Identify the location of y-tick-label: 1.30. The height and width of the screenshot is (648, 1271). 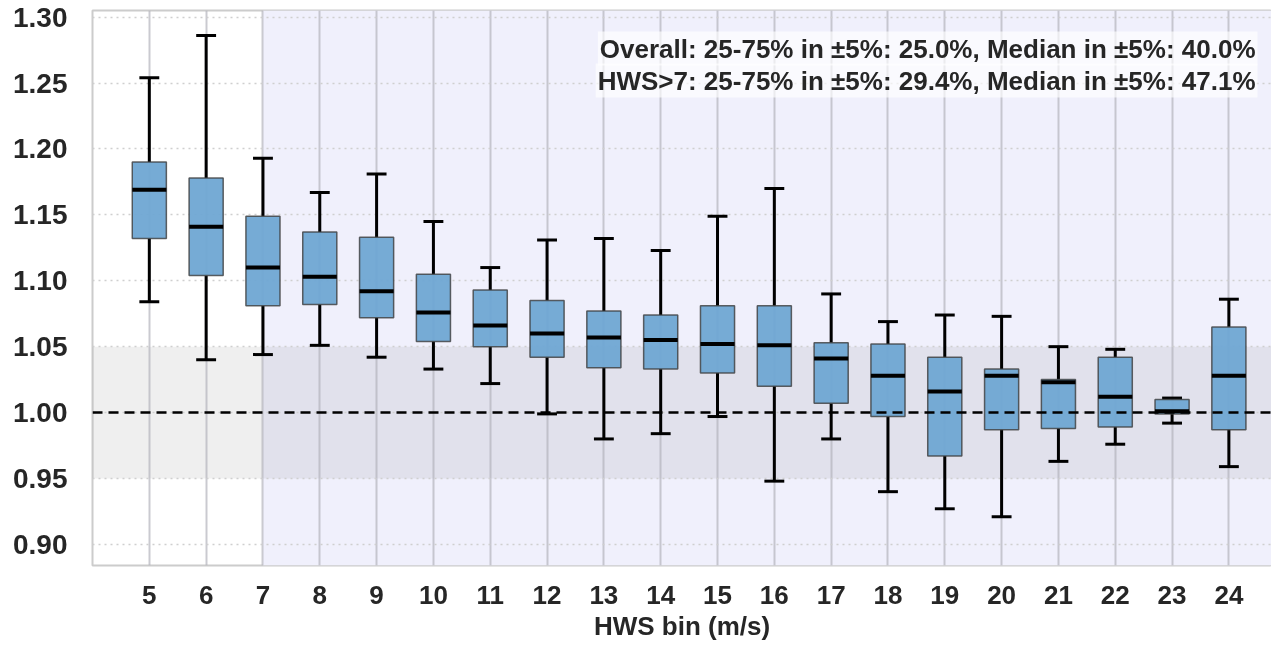
(40, 17).